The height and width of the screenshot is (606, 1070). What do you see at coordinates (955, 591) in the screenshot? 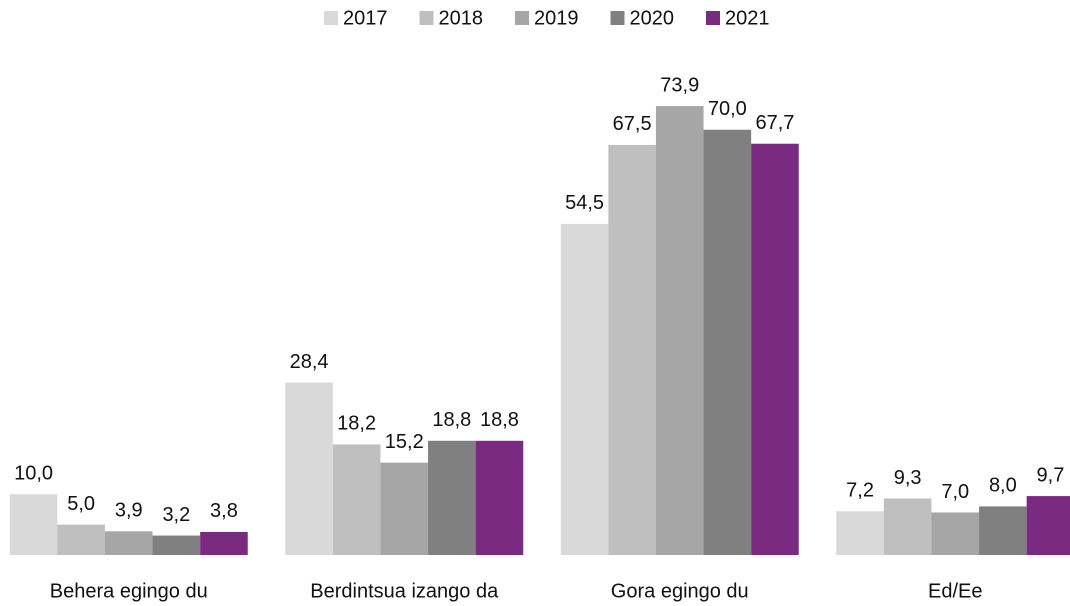
I see `x-tick-label: Ed/Ee` at bounding box center [955, 591].